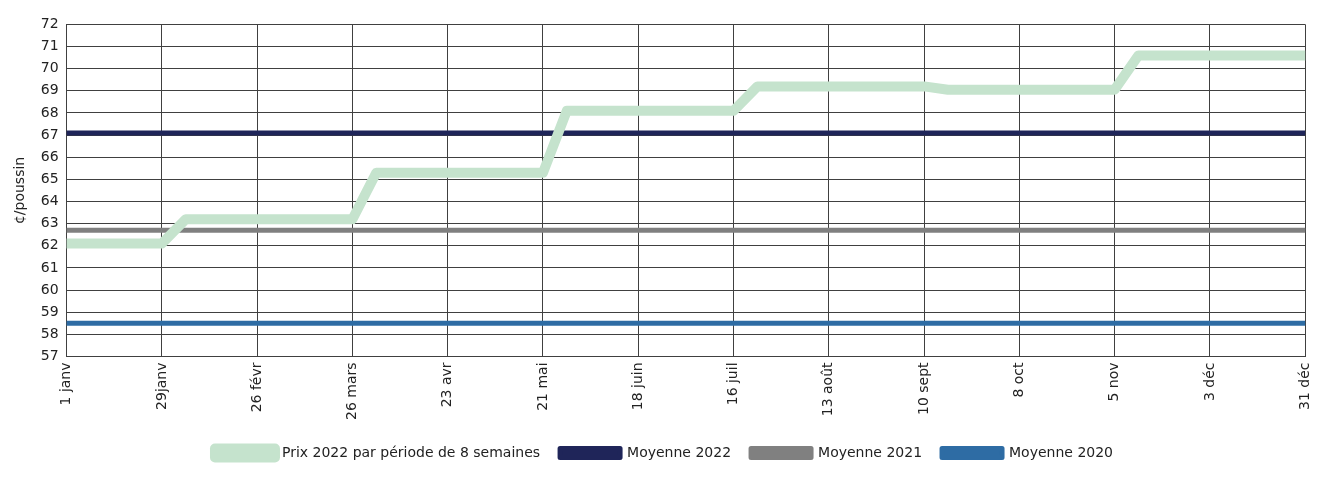 The width and height of the screenshot is (1336, 478). What do you see at coordinates (827, 389) in the screenshot?
I see `x-tick-label: 13 août` at bounding box center [827, 389].